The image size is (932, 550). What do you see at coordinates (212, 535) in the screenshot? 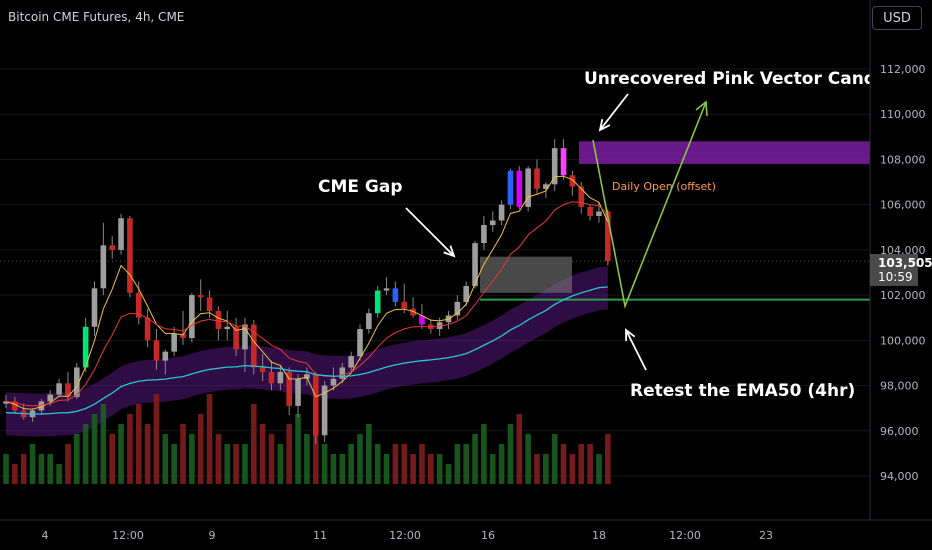
I see `x-tick-label: 9` at bounding box center [212, 535].